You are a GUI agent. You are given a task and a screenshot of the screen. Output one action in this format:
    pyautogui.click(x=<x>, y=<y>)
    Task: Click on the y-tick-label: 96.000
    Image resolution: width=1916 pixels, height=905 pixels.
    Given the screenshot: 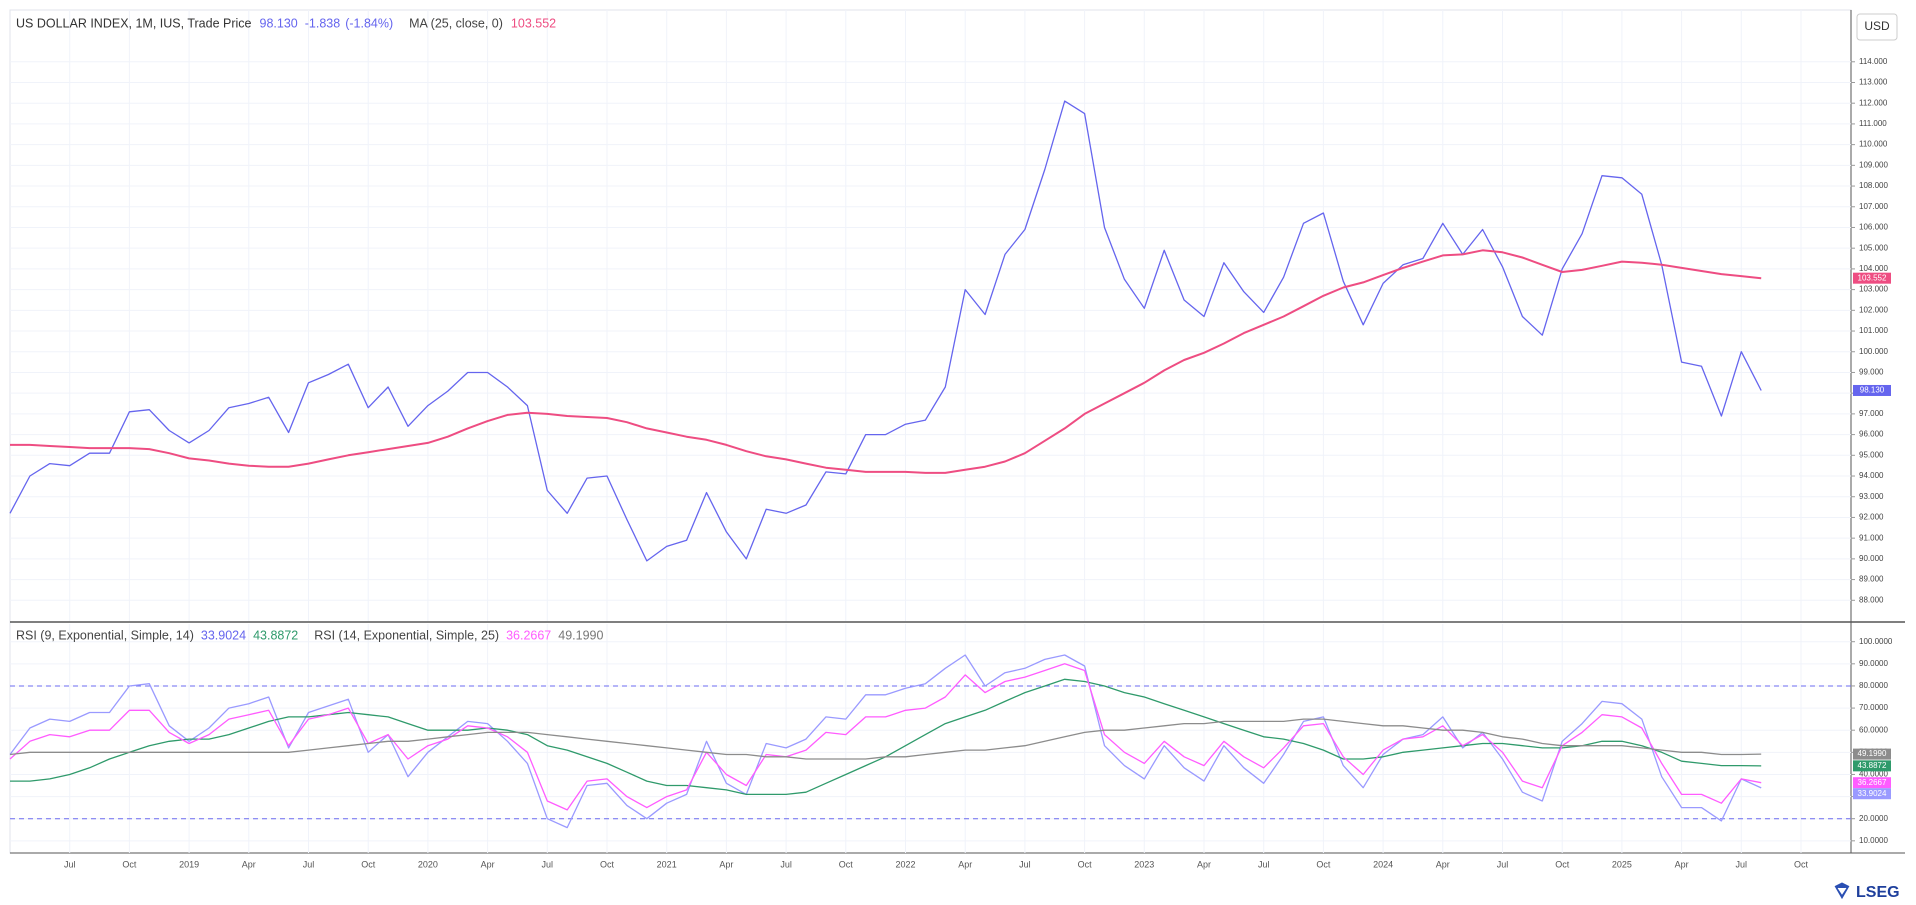 What is the action you would take?
    pyautogui.click(x=1871, y=434)
    